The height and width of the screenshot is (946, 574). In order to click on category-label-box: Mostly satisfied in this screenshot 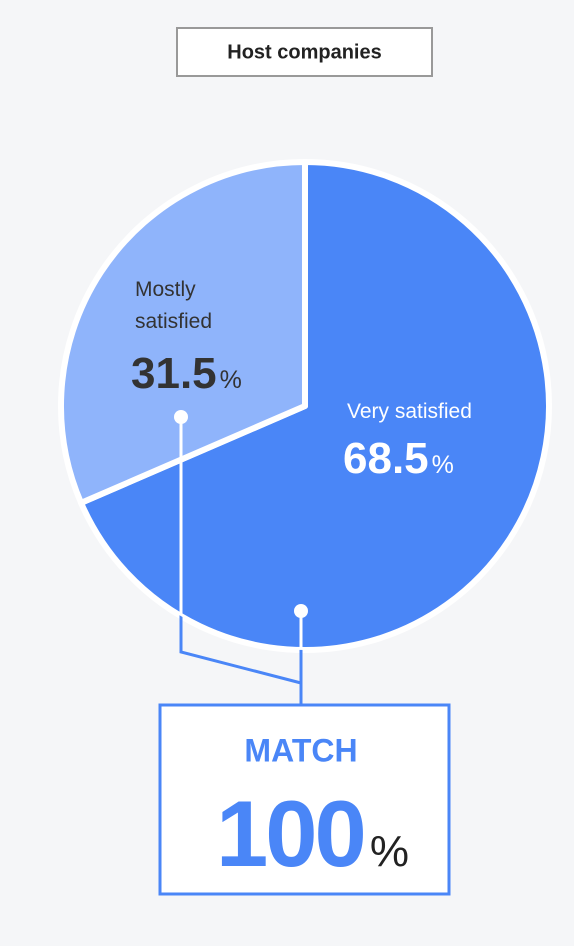, I will do `click(174, 305)`.